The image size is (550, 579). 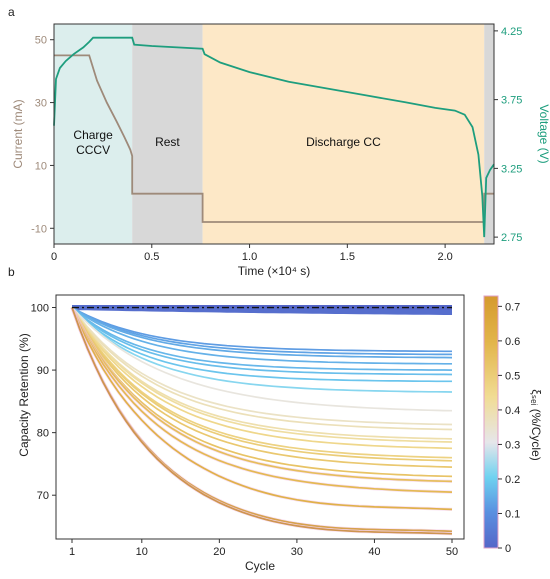 I want to click on panel-a-x-ticks: 0 0.5 1.0 1.5 2.0, so click(x=252, y=253).